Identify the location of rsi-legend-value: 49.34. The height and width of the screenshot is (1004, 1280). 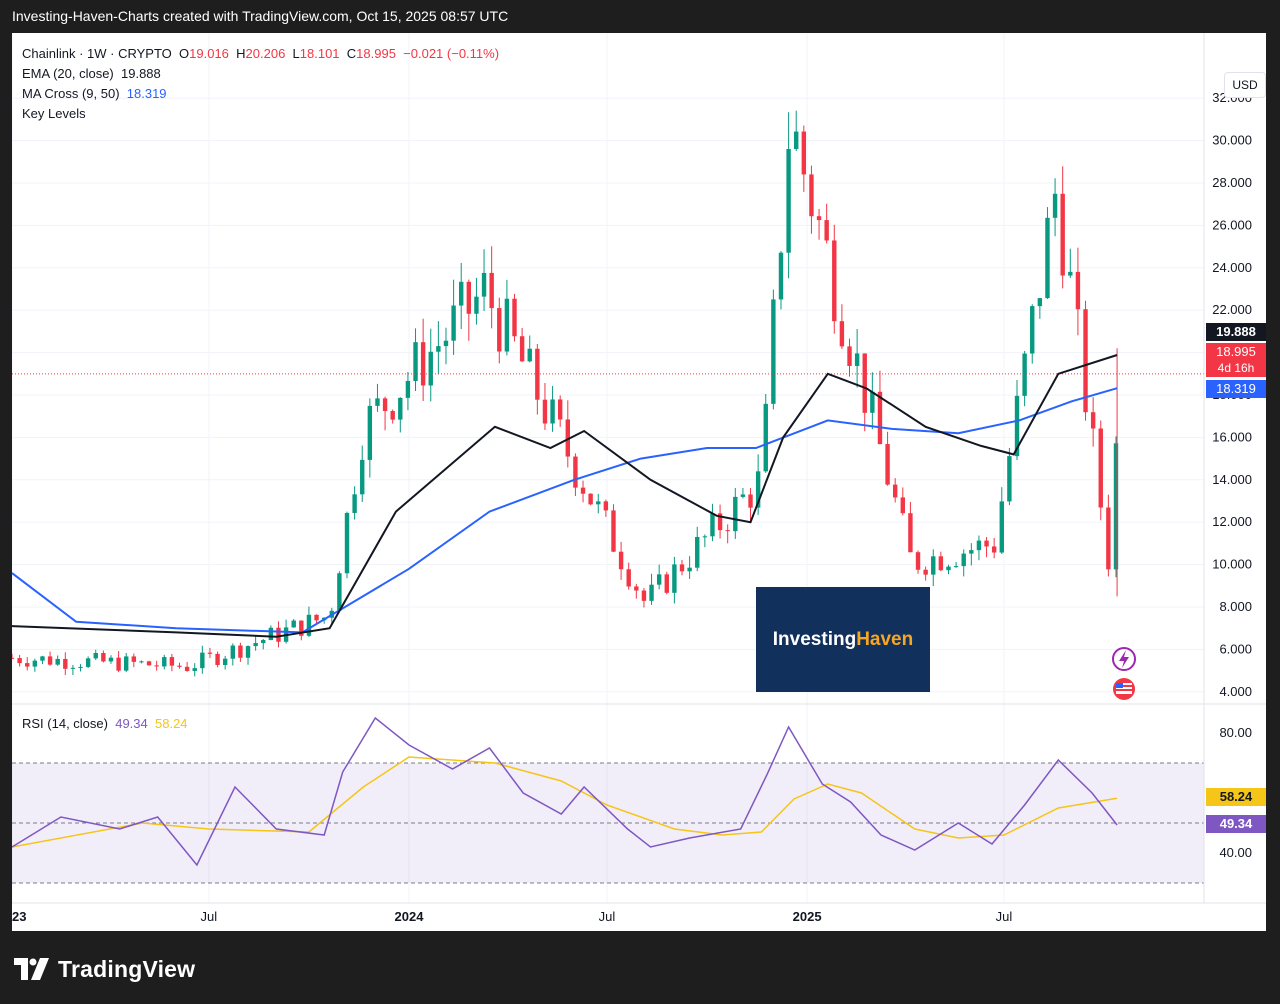
(131, 723).